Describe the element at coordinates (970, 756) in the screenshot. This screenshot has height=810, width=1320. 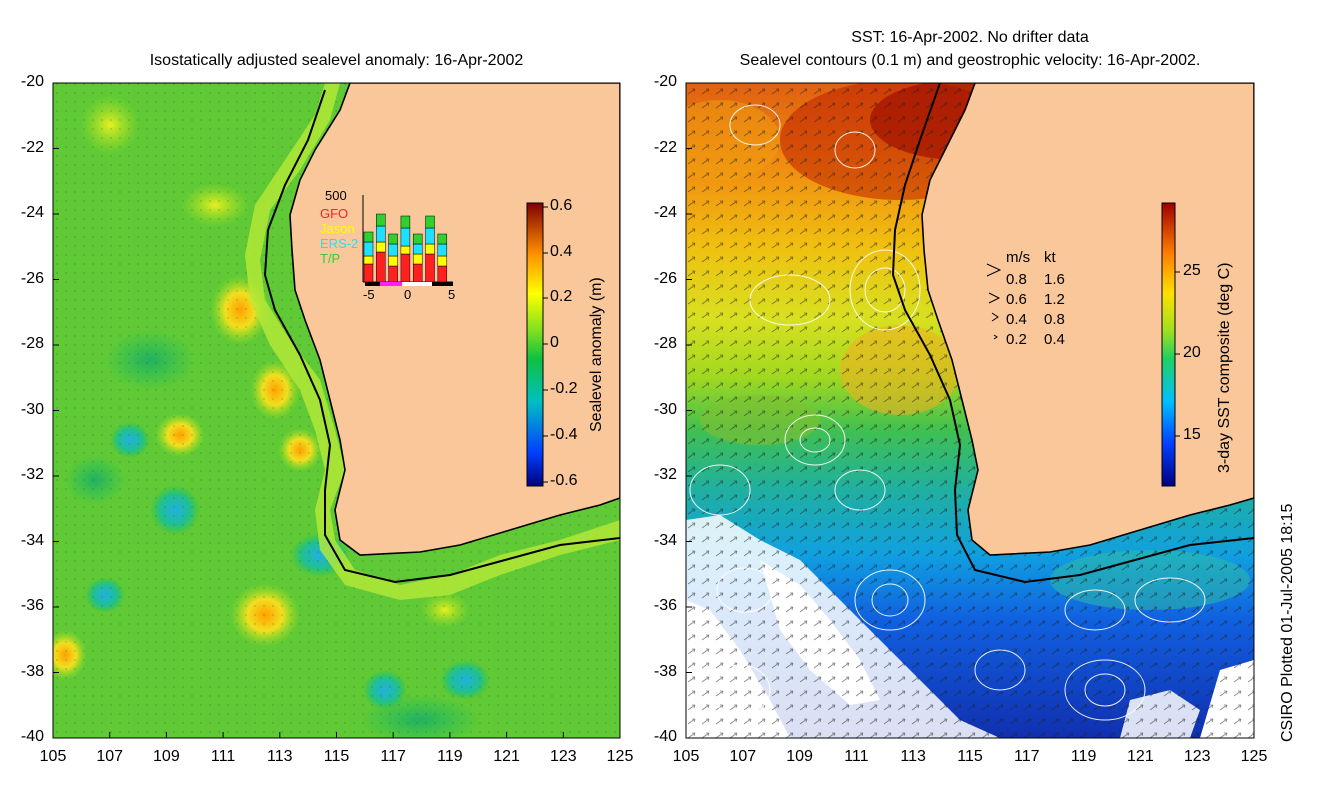
I see `right-lon-tick: 115` at that location.